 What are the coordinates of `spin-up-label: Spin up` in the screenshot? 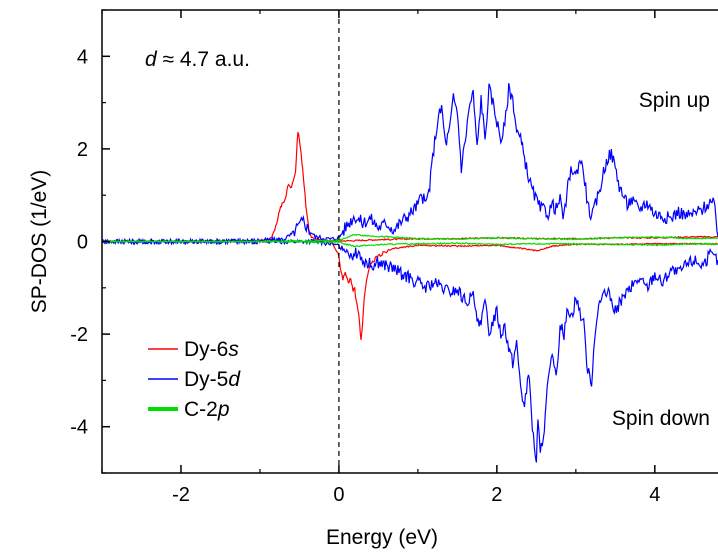 It's located at (674, 100).